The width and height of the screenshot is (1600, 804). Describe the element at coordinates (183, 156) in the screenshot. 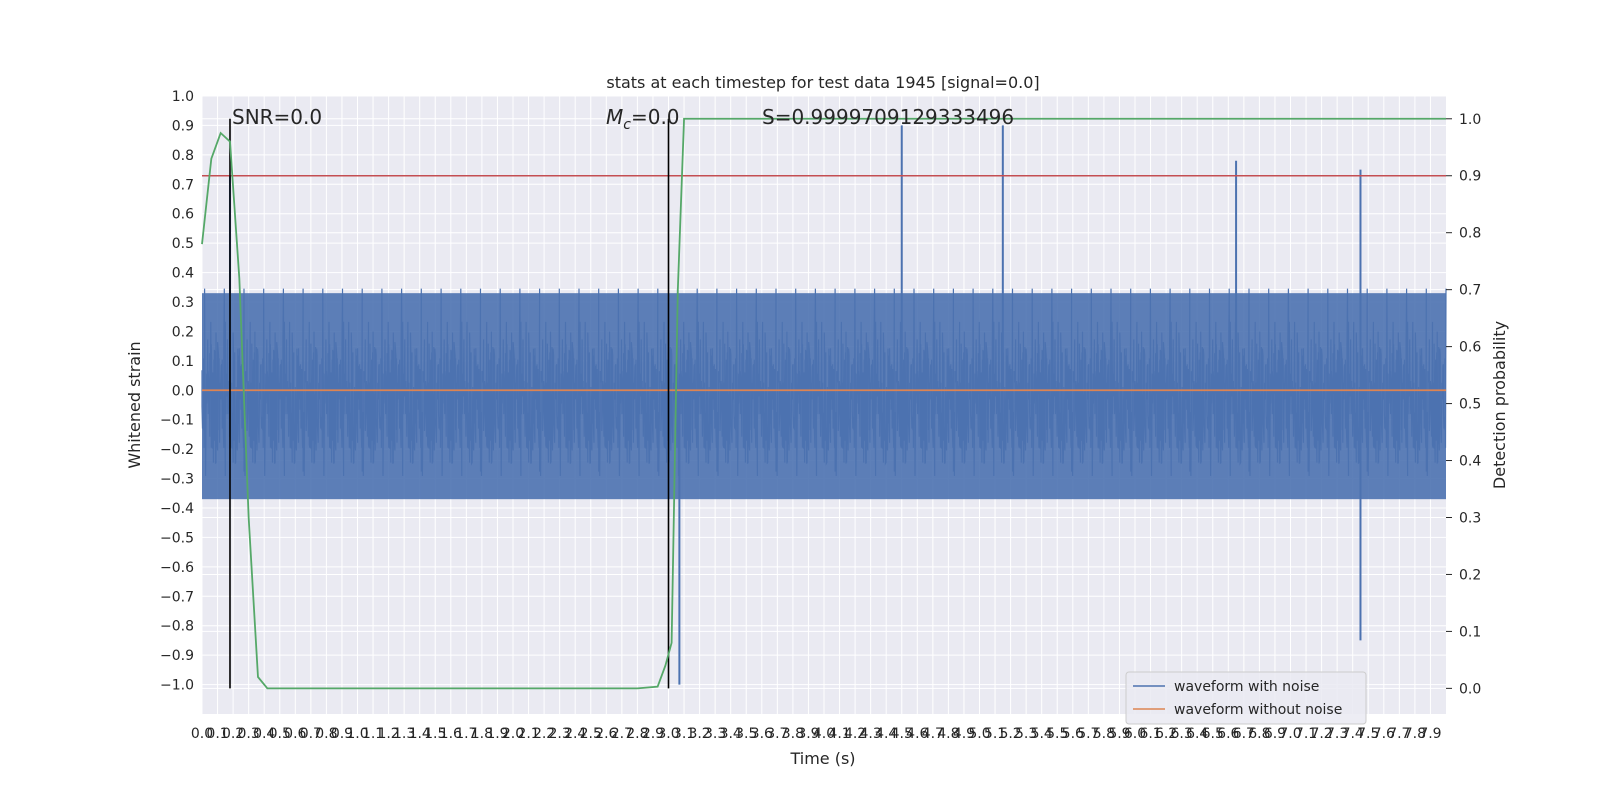

I see `y-tick-label: 0.8` at that location.